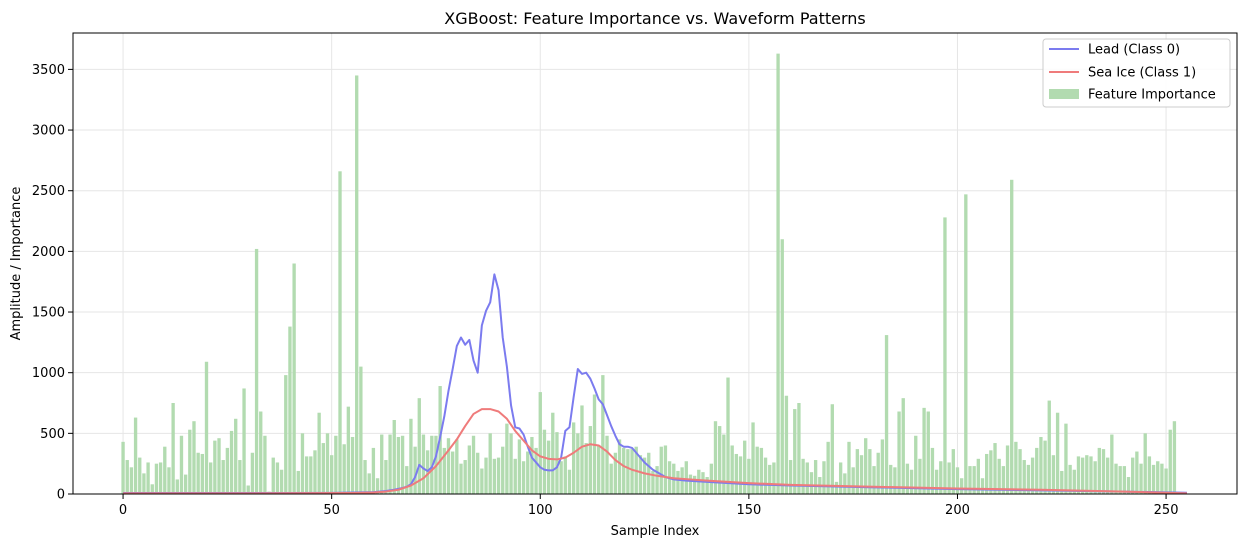 Image resolution: width=1246 pixels, height=547 pixels. Describe the element at coordinates (1064, 94) in the screenshot. I see `legend-swatch-feature-importance` at that location.